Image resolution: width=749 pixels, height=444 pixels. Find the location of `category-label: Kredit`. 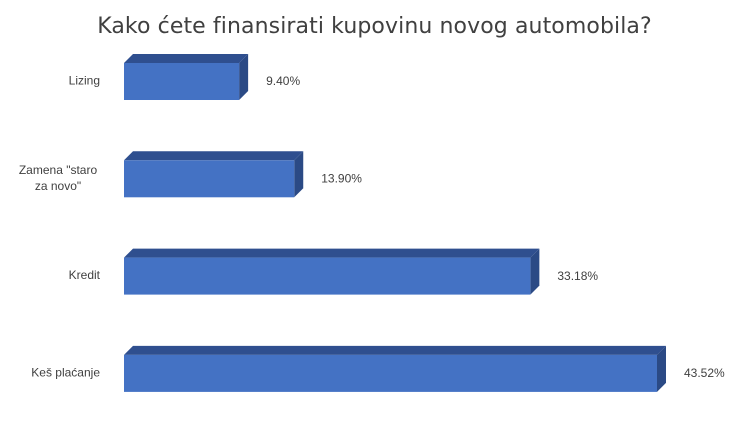

category-label: Kredit is located at coordinates (85, 275).